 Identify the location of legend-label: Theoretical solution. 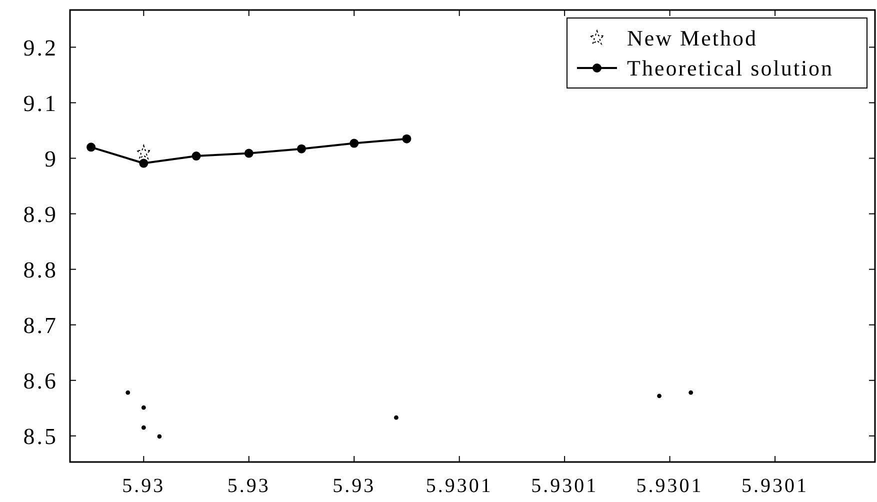
(730, 68).